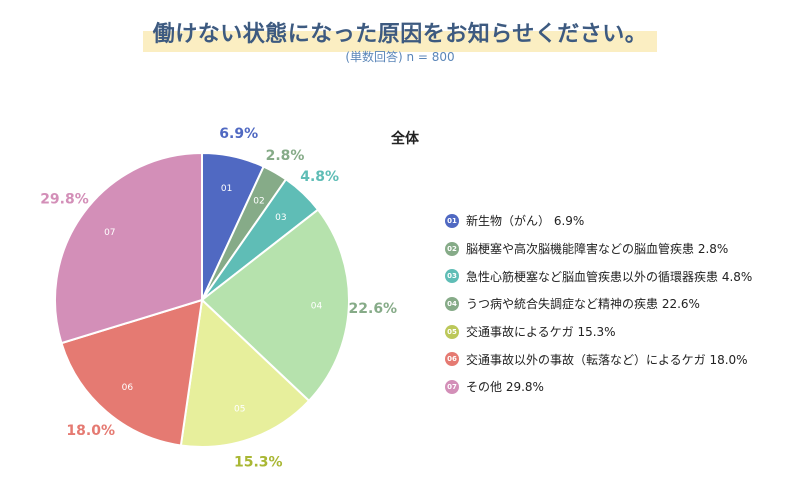 This screenshot has height=481, width=800. Describe the element at coordinates (64, 199) in the screenshot. I see `value-label-07: 29.8%` at that location.